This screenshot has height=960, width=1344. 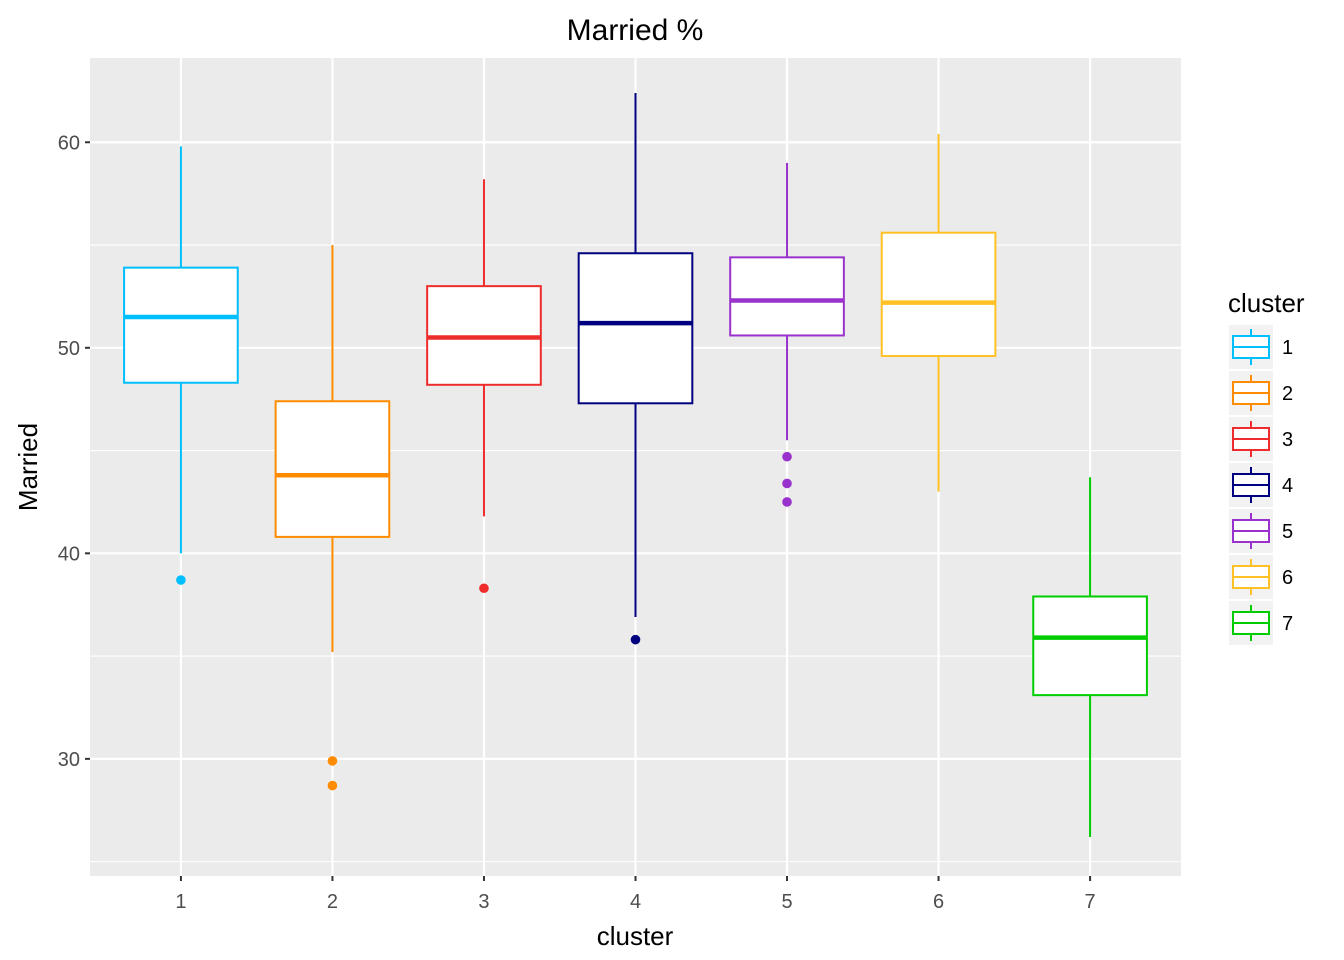 What do you see at coordinates (483, 902) in the screenshot?
I see `x-tick-label: 3` at bounding box center [483, 902].